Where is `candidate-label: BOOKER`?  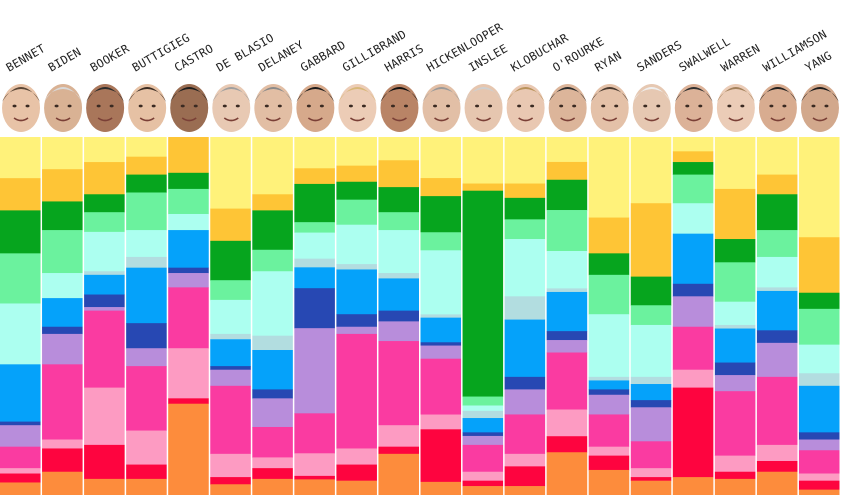 candidate-label: BOOKER is located at coordinates (110, 57).